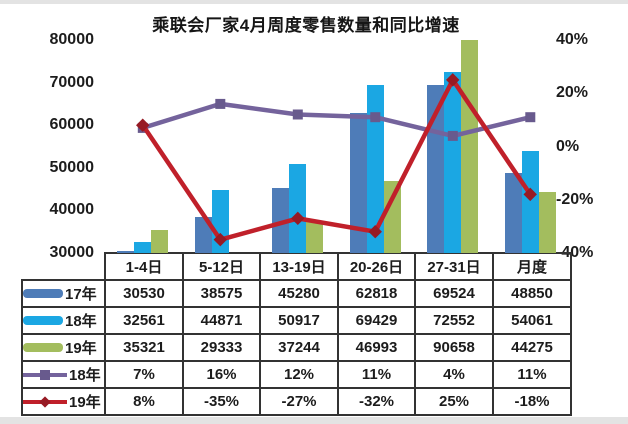  Describe the element at coordinates (63, 266) in the screenshot. I see `table-corner-blank` at that location.